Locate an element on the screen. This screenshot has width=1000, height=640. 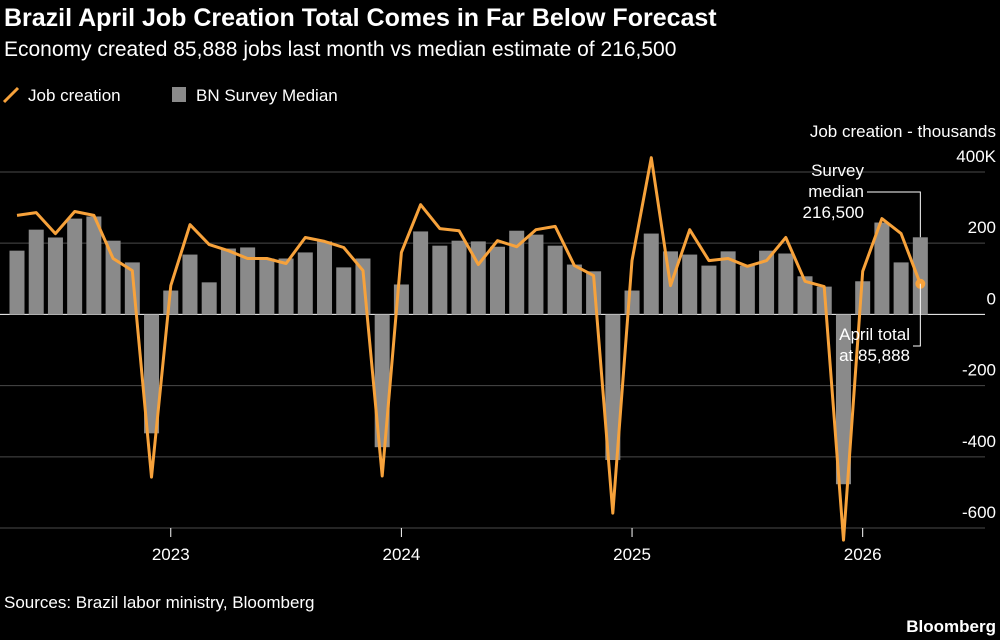
y-tick-label: -400 is located at coordinates (979, 441).